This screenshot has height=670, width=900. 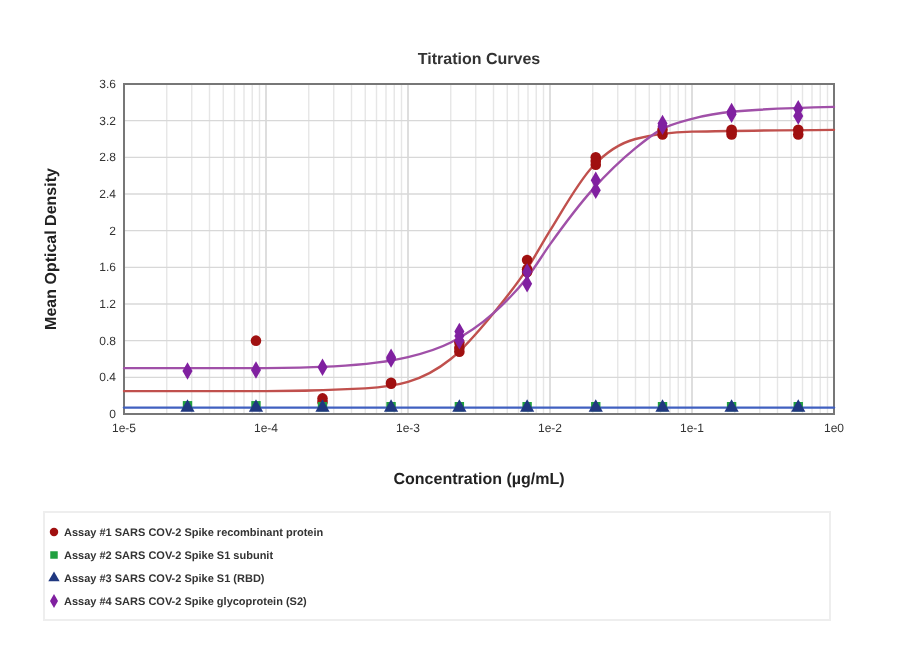 What do you see at coordinates (479, 479) in the screenshot?
I see `x-axis-title: Concentration (µg/mL)` at bounding box center [479, 479].